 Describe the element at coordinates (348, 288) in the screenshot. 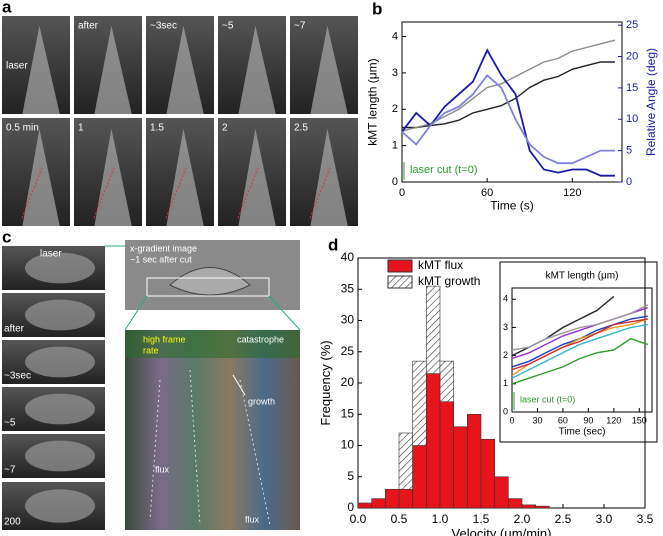

I see `y-tick-label: 35` at that location.